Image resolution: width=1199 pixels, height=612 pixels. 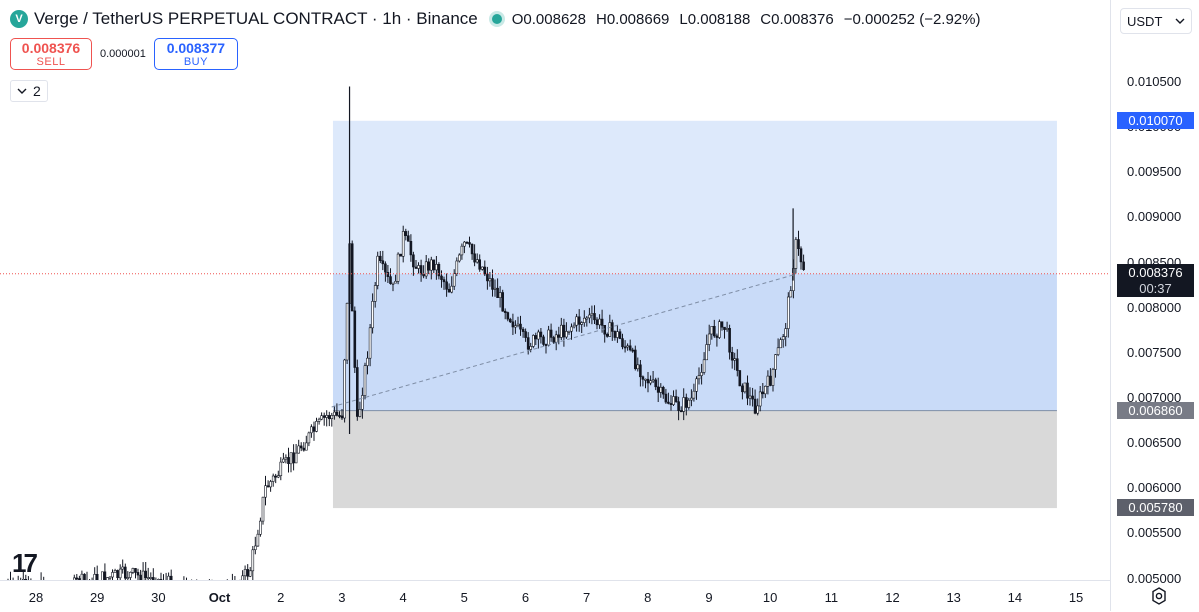 I want to click on open-value: O0.008628, so click(x=548, y=19).